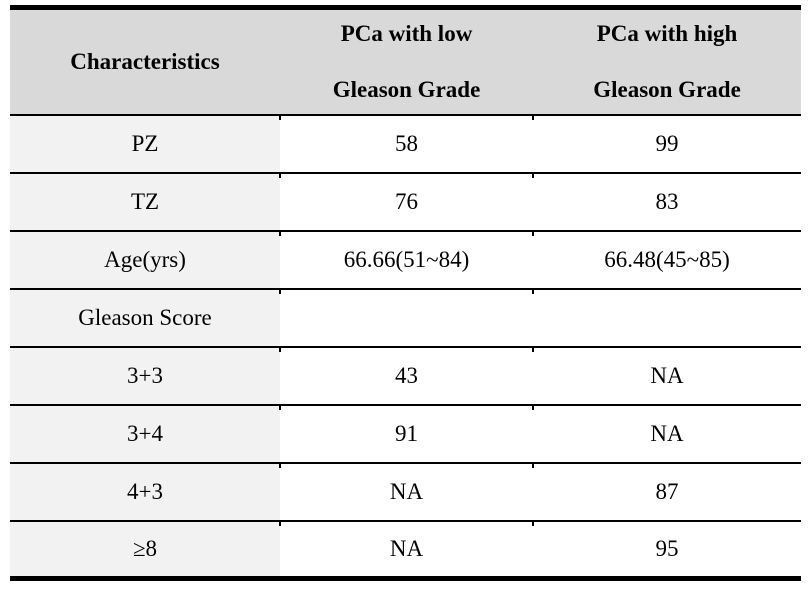 This screenshot has height=611, width=812. Describe the element at coordinates (145, 549) in the screenshot. I see `row-label-cell: ≥8` at that location.